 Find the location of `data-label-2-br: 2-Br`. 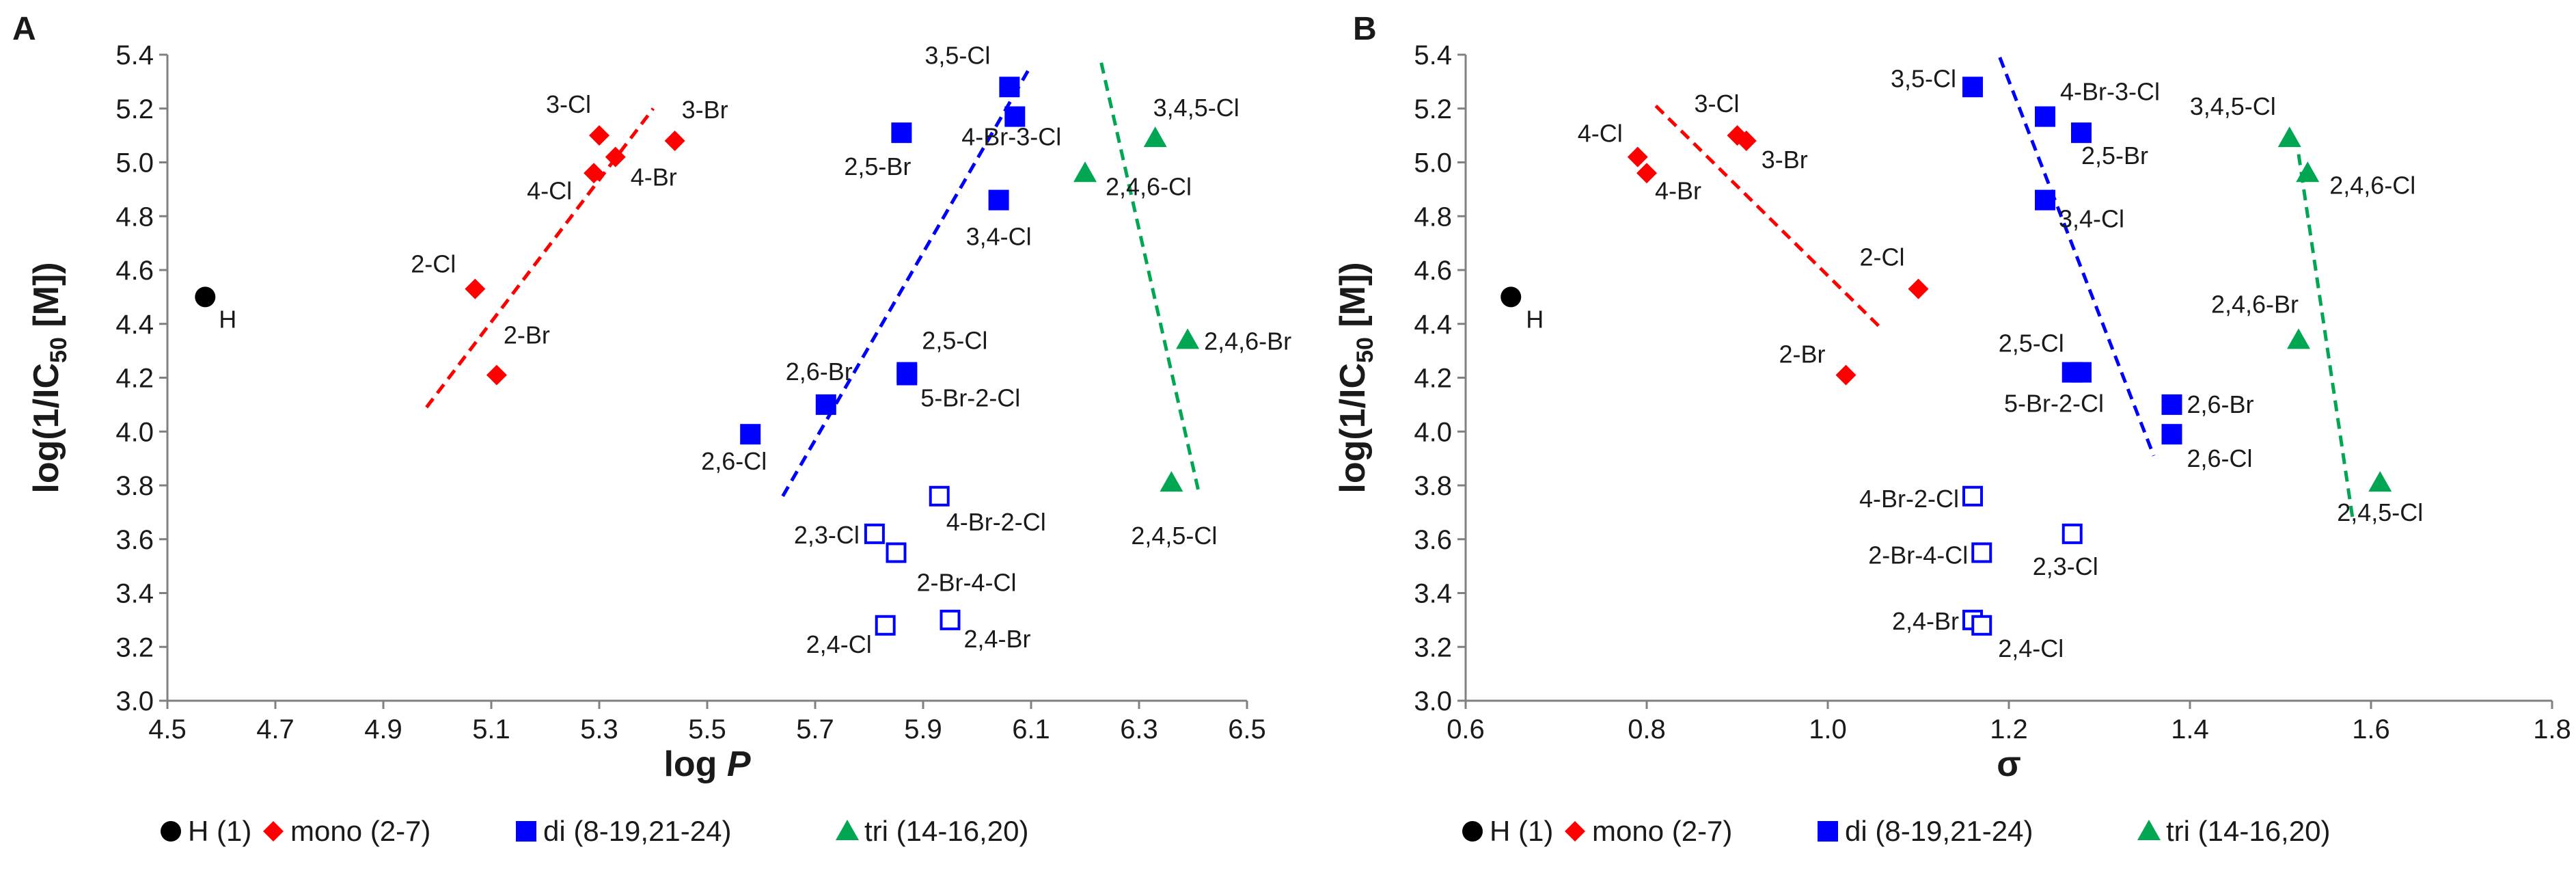

data-label-2-br: 2-Br is located at coordinates (1802, 354).